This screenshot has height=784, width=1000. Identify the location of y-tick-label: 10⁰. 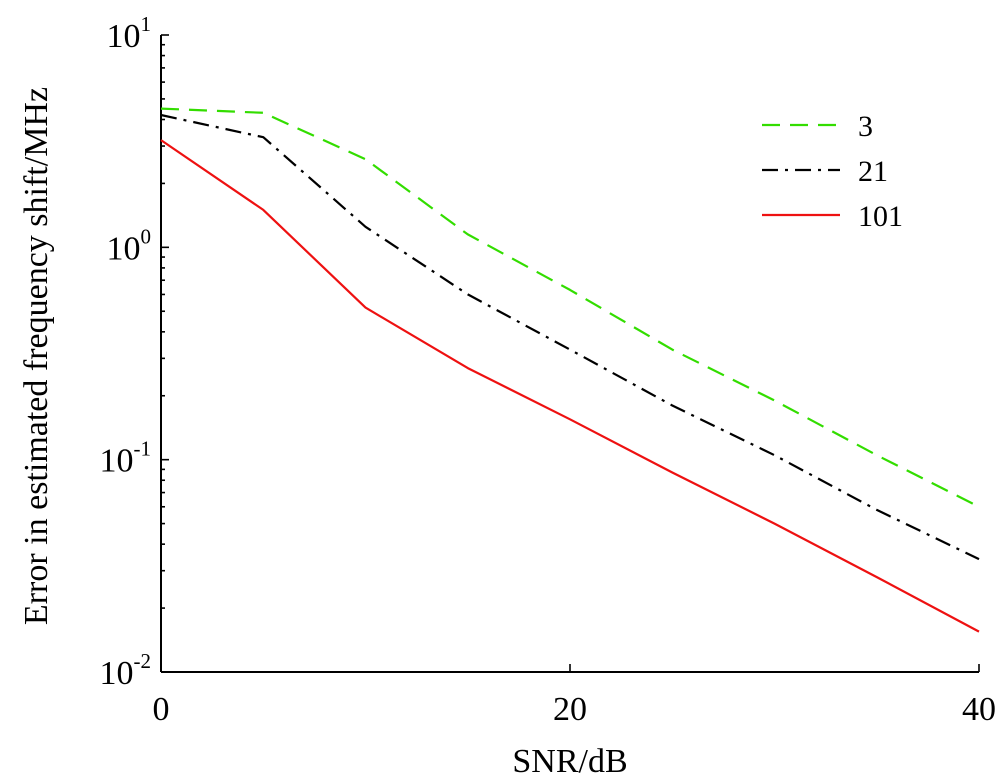
(129, 245).